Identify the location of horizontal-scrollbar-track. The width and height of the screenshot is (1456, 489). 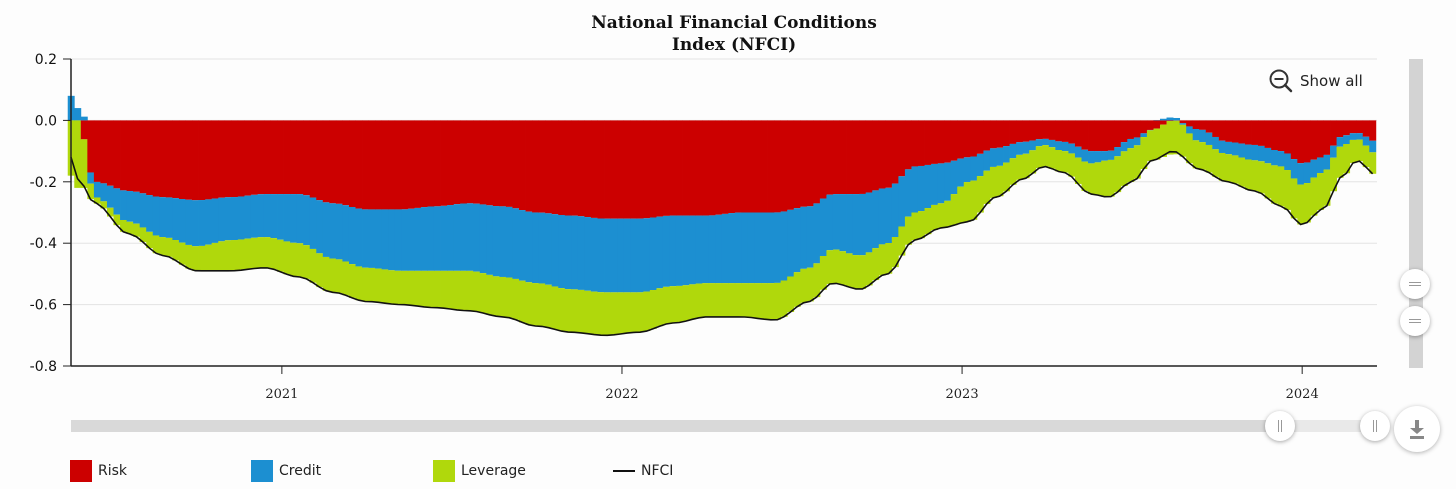
(727, 426).